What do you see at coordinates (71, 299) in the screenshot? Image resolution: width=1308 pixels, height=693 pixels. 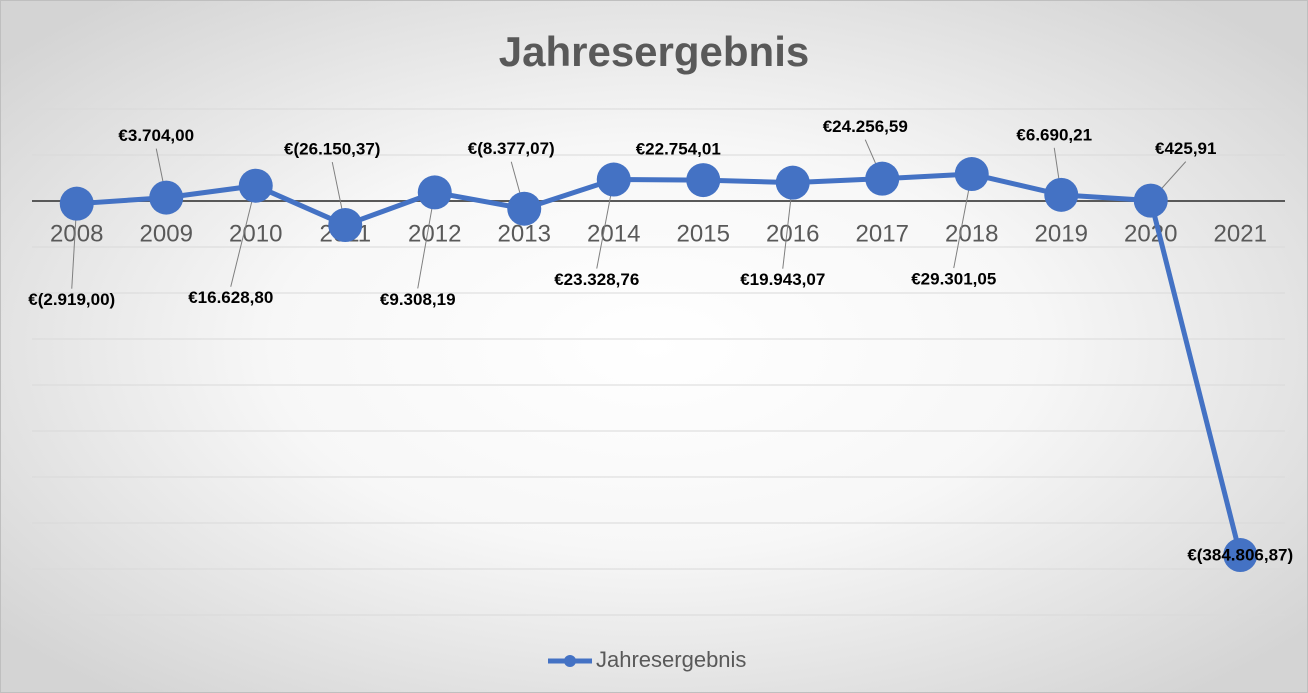 I see `data-label: €(2.919,00)` at bounding box center [71, 299].